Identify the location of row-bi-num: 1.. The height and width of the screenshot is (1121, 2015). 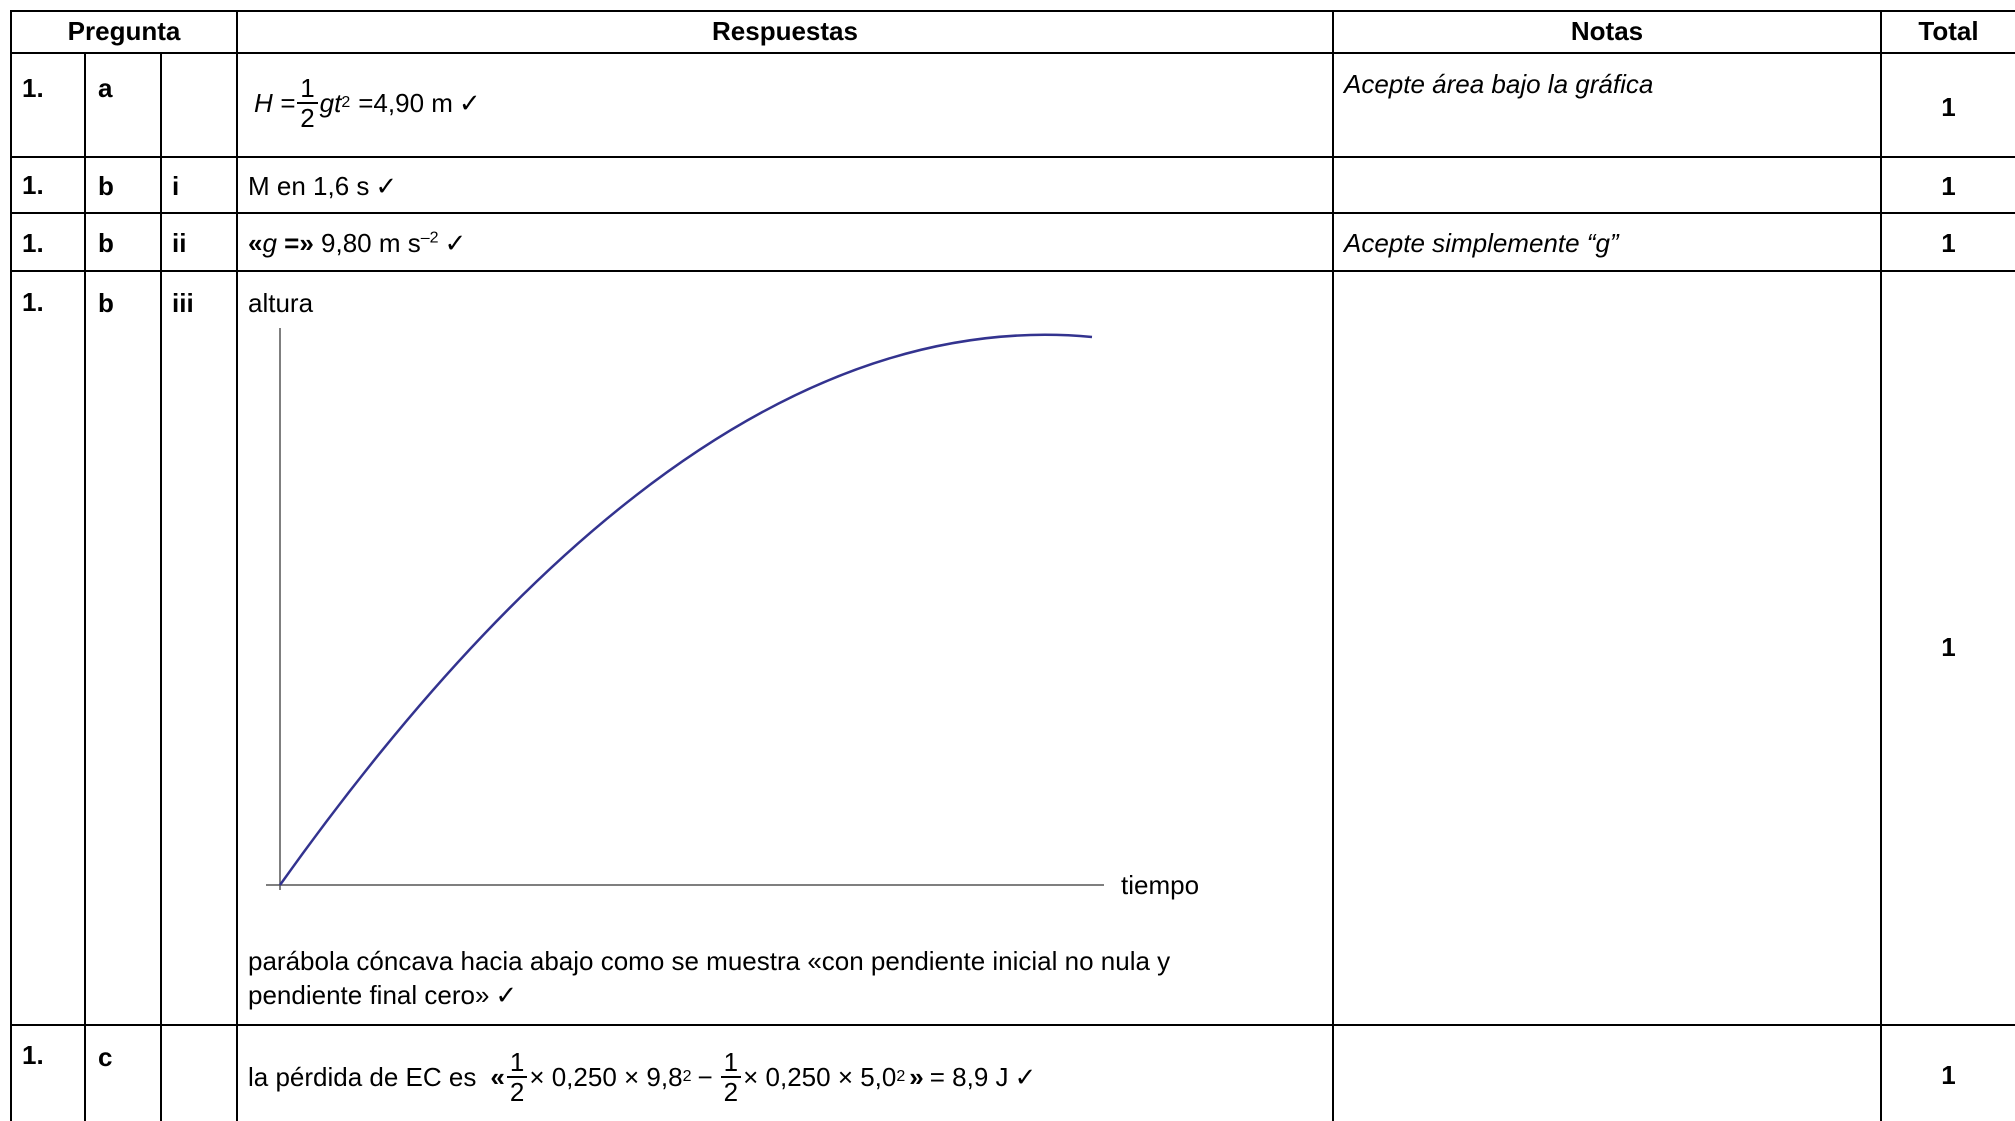
(33, 185).